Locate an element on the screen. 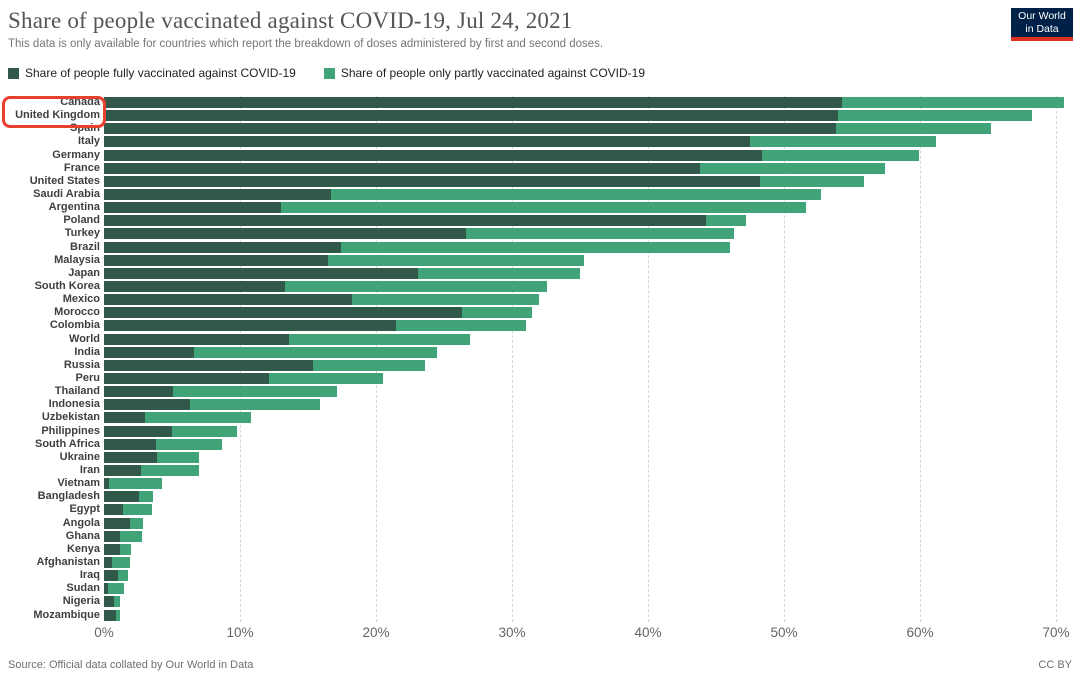  chart-row: Poland is located at coordinates (540, 220).